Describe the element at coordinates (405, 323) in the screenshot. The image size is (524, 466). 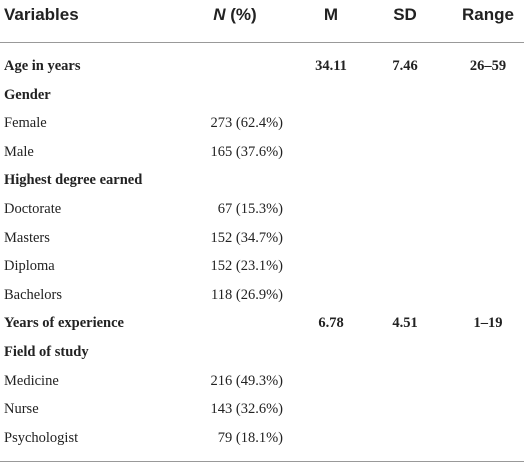
I see `row-value: 4.51` at that location.